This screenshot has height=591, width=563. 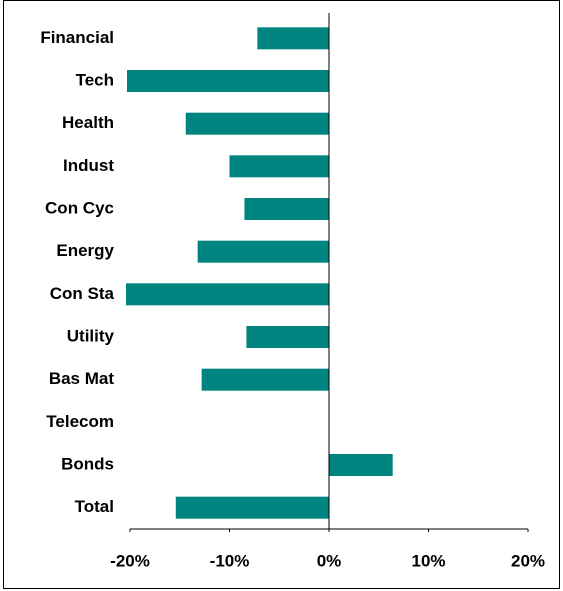 What do you see at coordinates (77, 37) in the screenshot?
I see `y-tick-label: Financial` at bounding box center [77, 37].